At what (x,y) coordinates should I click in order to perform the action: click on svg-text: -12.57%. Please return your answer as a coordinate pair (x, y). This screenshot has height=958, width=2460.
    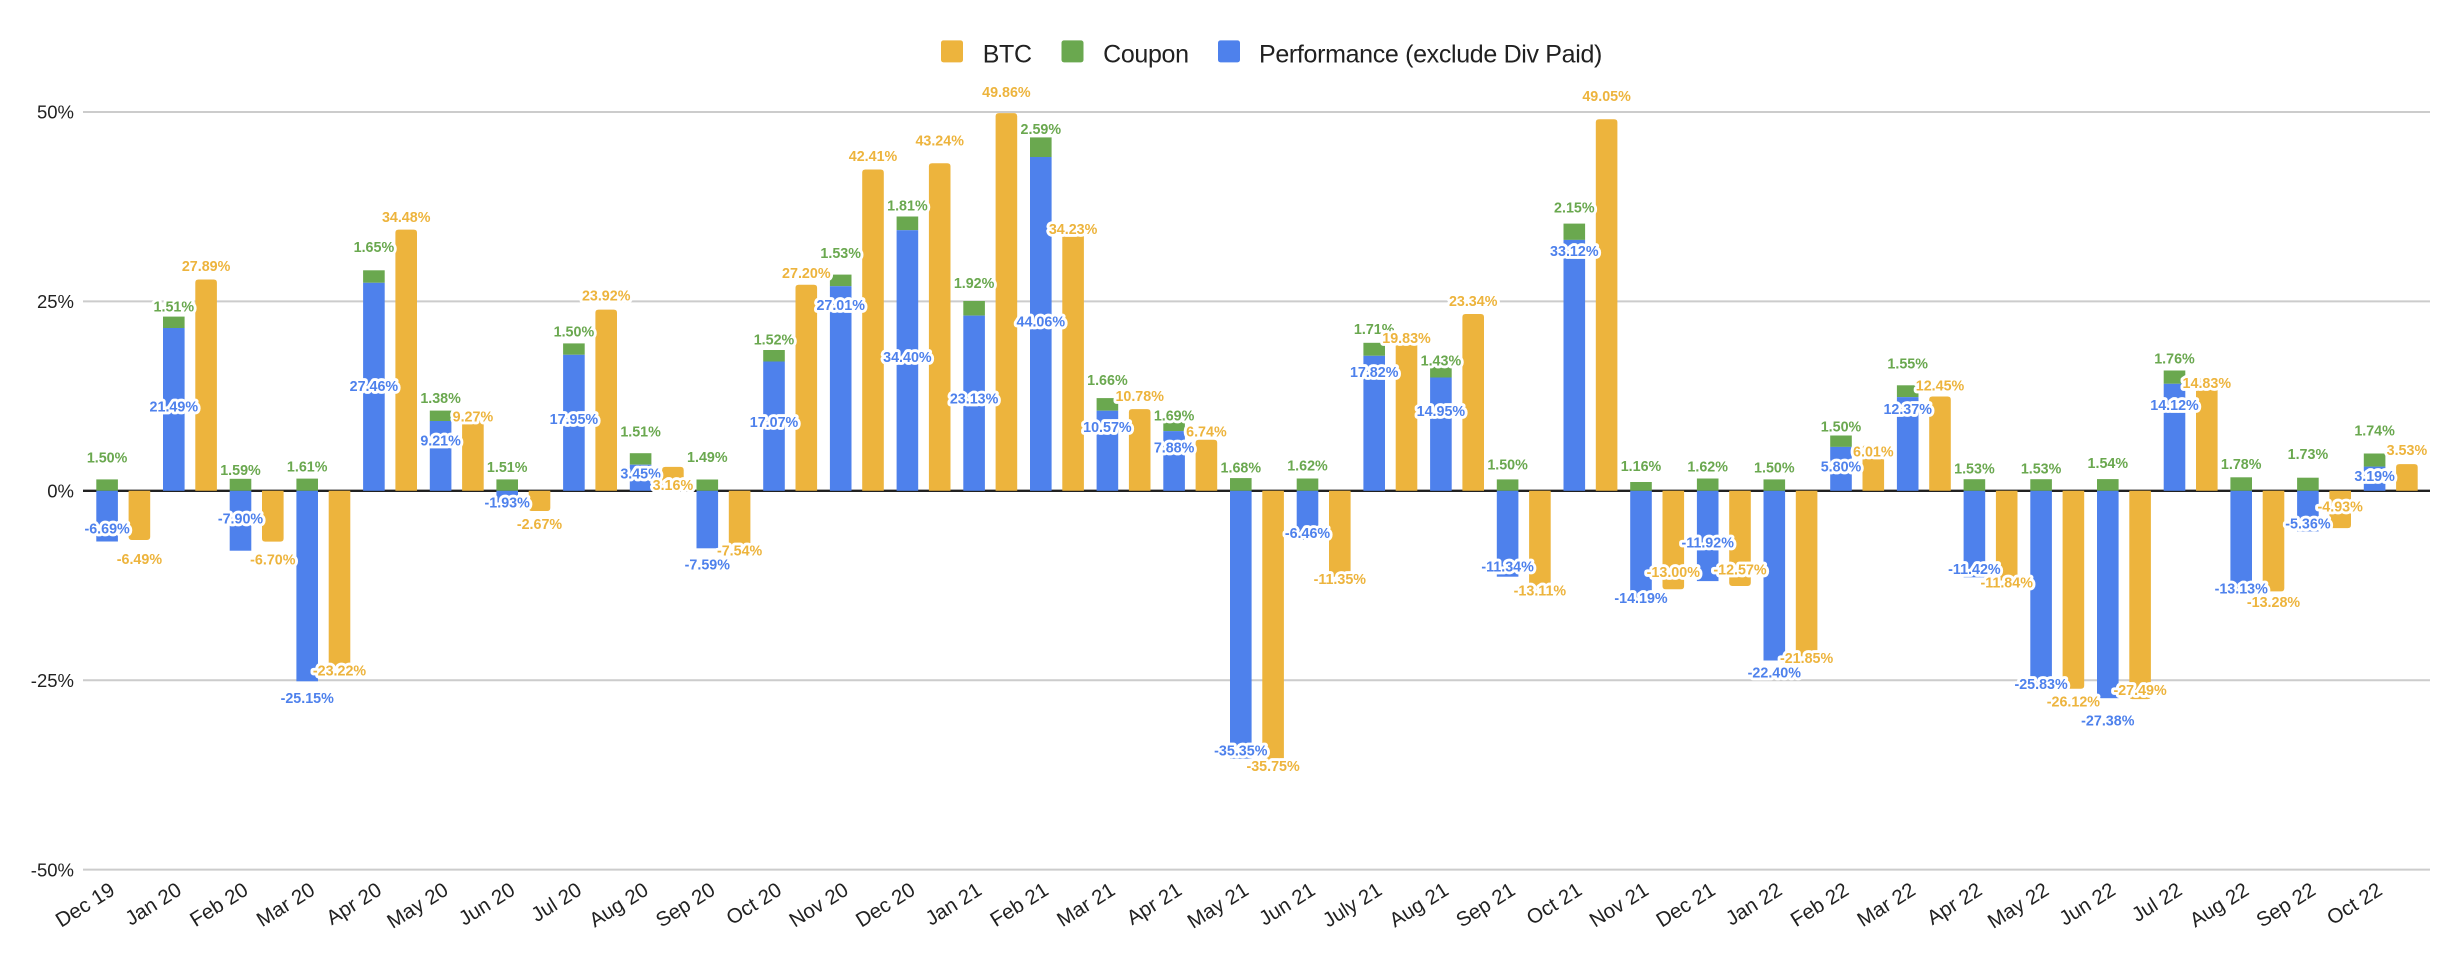
    Looking at the image, I should click on (1740, 570).